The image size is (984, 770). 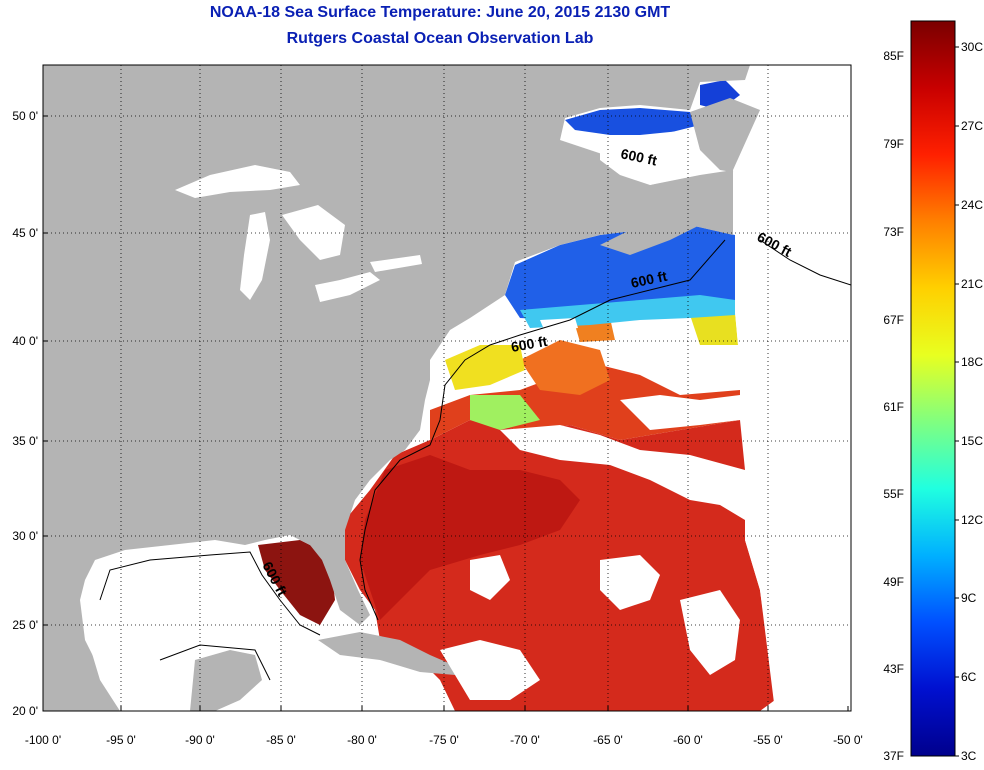 What do you see at coordinates (893, 756) in the screenshot?
I see `colorbar-f-label: 37F` at bounding box center [893, 756].